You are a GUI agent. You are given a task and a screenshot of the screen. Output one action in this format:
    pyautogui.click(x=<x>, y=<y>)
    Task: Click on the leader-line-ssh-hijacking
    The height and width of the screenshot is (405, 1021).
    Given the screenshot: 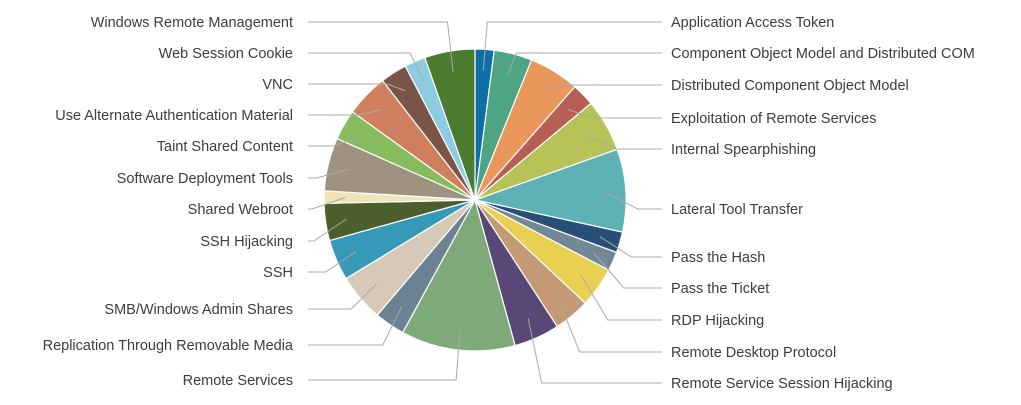 What is the action you would take?
    pyautogui.click(x=327, y=230)
    